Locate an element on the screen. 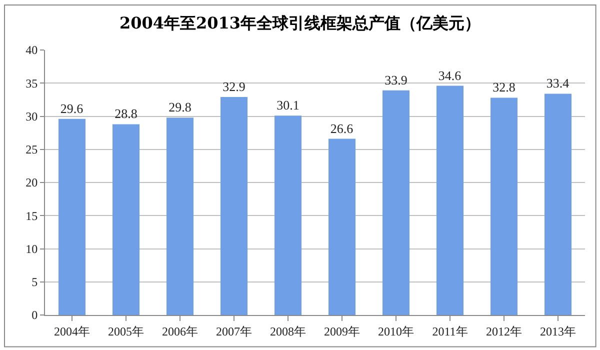 This screenshot has width=600, height=350. y-tick-label: 30 is located at coordinates (32, 116).